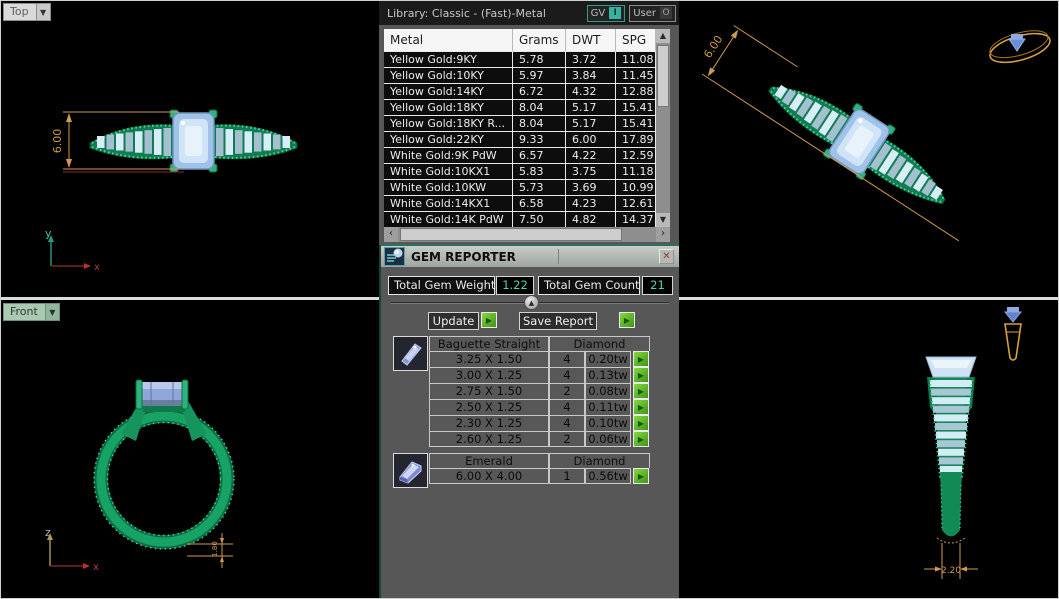 Image resolution: width=1059 pixels, height=599 pixels. What do you see at coordinates (666, 13) in the screenshot?
I see `user-toggle-state: O` at bounding box center [666, 13].